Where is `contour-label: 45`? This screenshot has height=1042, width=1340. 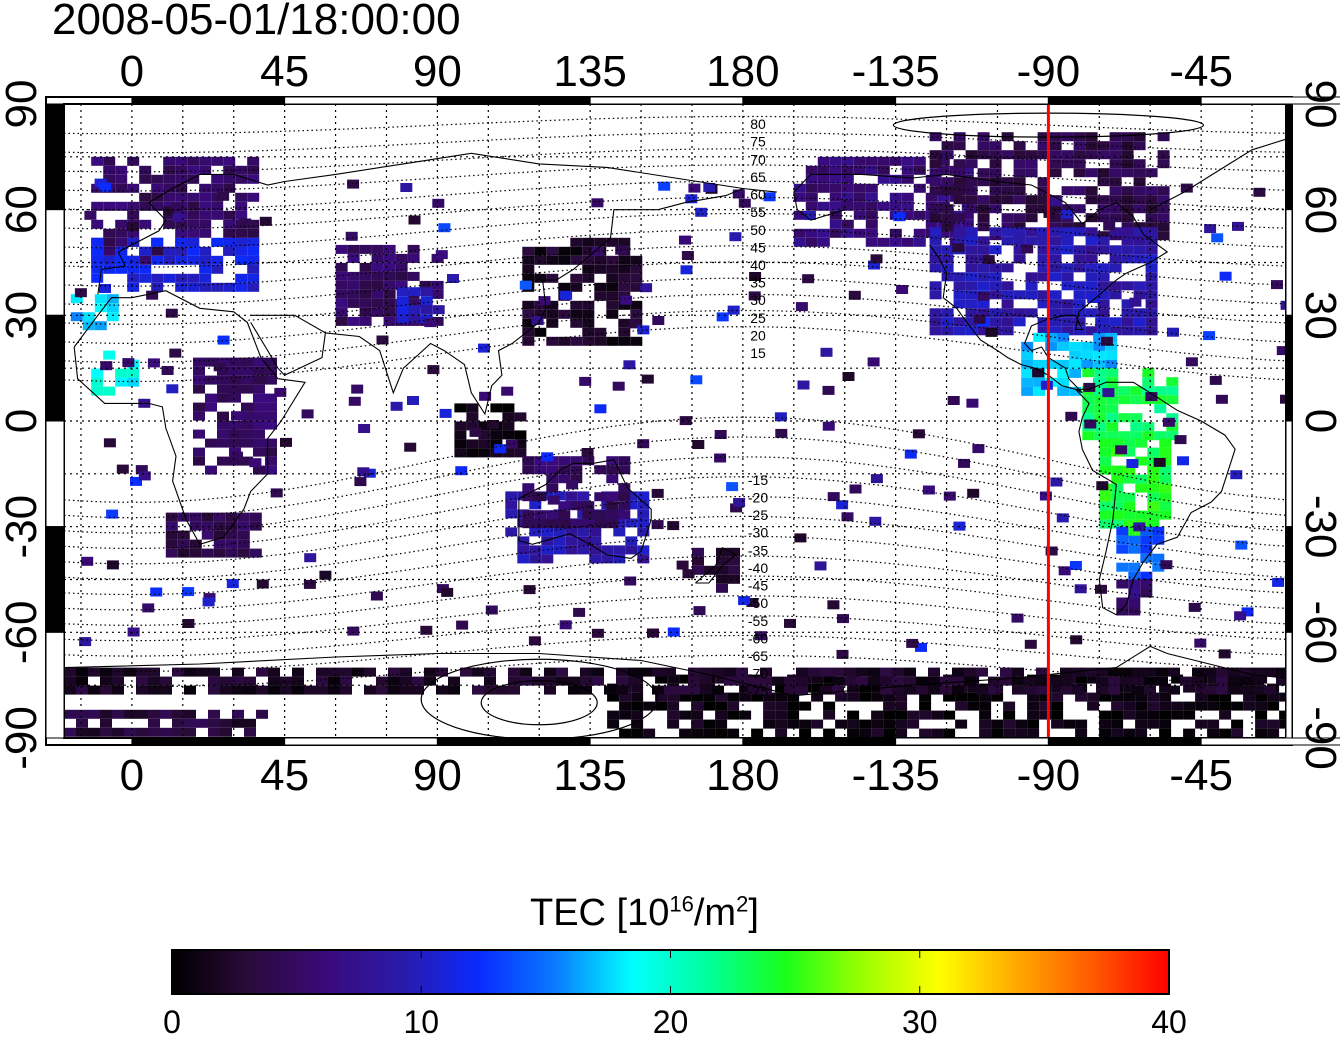 contour-label: 45 is located at coordinates (758, 247).